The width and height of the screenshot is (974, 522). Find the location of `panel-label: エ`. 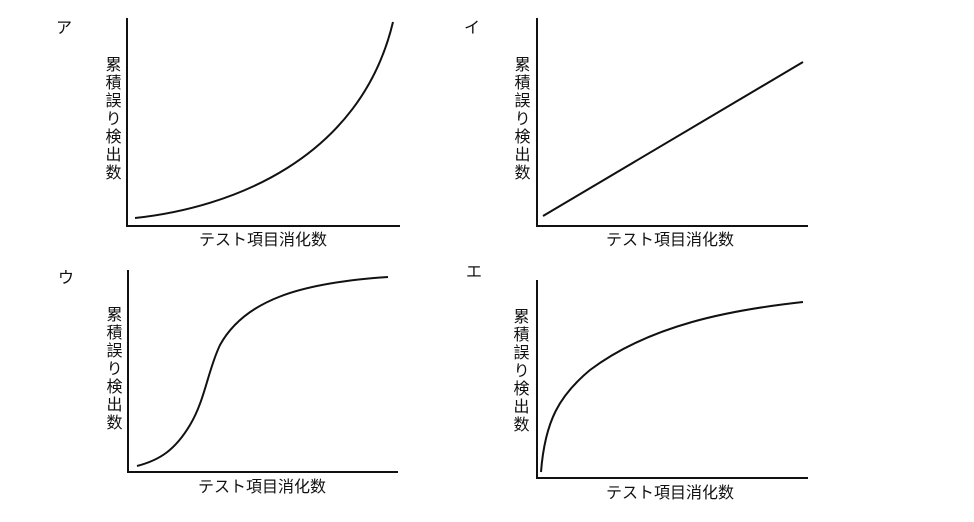

panel-label: エ is located at coordinates (474, 271).